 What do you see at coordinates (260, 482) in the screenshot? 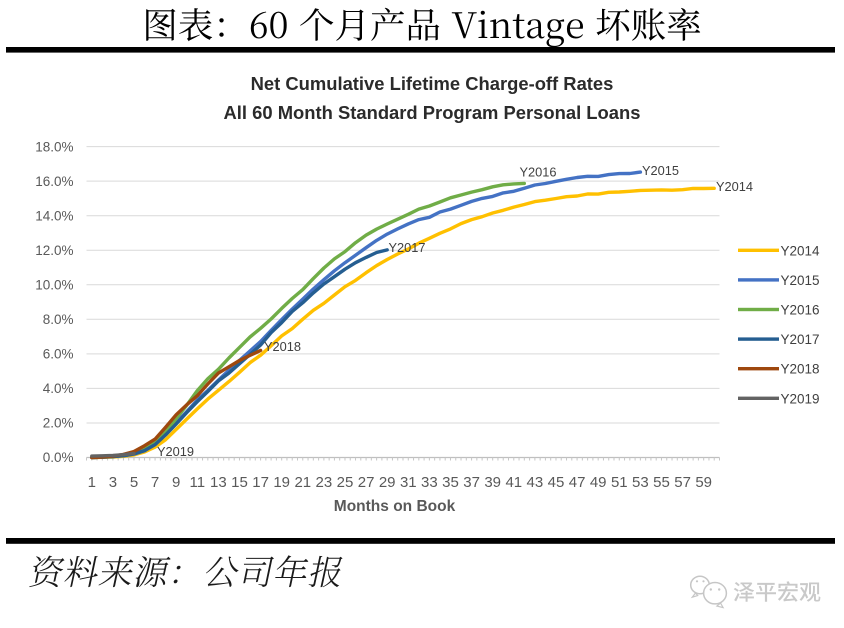
I see `svg-text: 17` at bounding box center [260, 482].